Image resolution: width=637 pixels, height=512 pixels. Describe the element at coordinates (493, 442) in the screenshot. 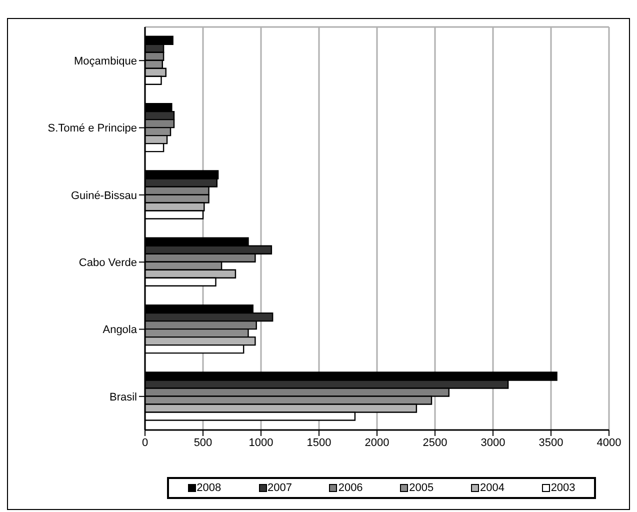

I see `x-tick-label: 3000` at that location.